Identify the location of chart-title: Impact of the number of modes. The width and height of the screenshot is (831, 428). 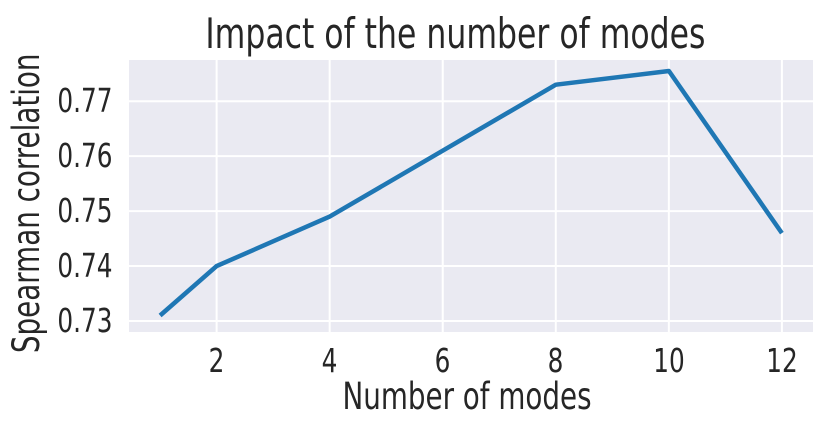
(455, 34).